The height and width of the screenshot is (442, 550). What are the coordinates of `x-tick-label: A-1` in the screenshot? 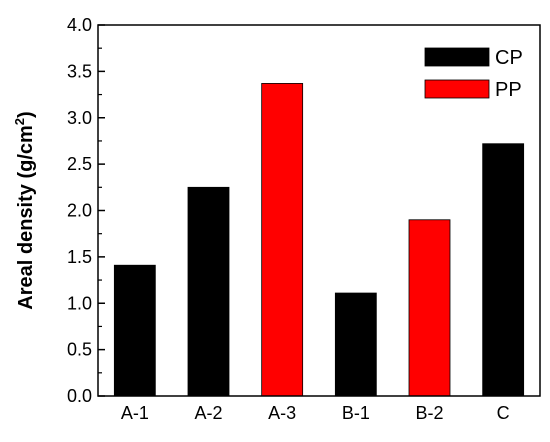 It's located at (135, 413).